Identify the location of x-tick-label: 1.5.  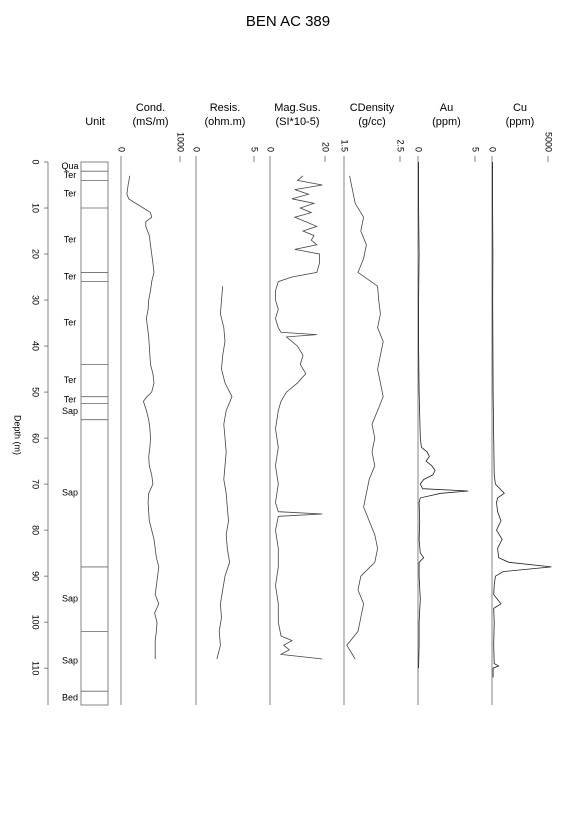
(345, 145).